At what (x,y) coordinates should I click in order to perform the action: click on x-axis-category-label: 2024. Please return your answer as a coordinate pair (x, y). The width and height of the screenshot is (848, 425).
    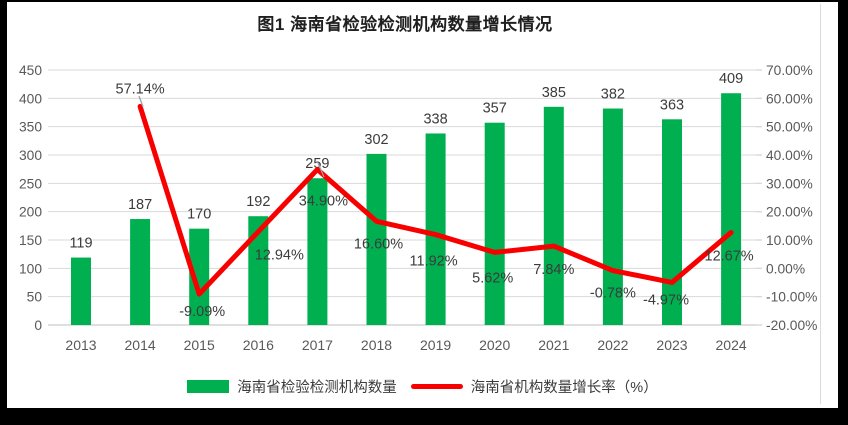
    Looking at the image, I should click on (731, 345).